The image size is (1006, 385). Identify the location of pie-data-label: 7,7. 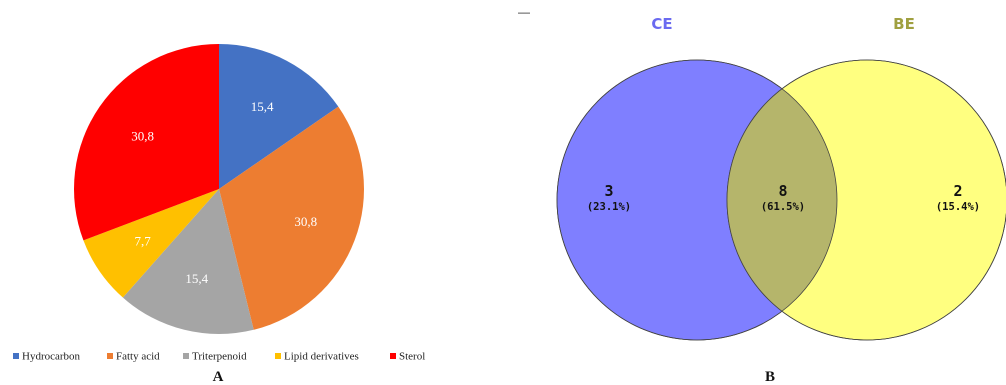
(143, 241).